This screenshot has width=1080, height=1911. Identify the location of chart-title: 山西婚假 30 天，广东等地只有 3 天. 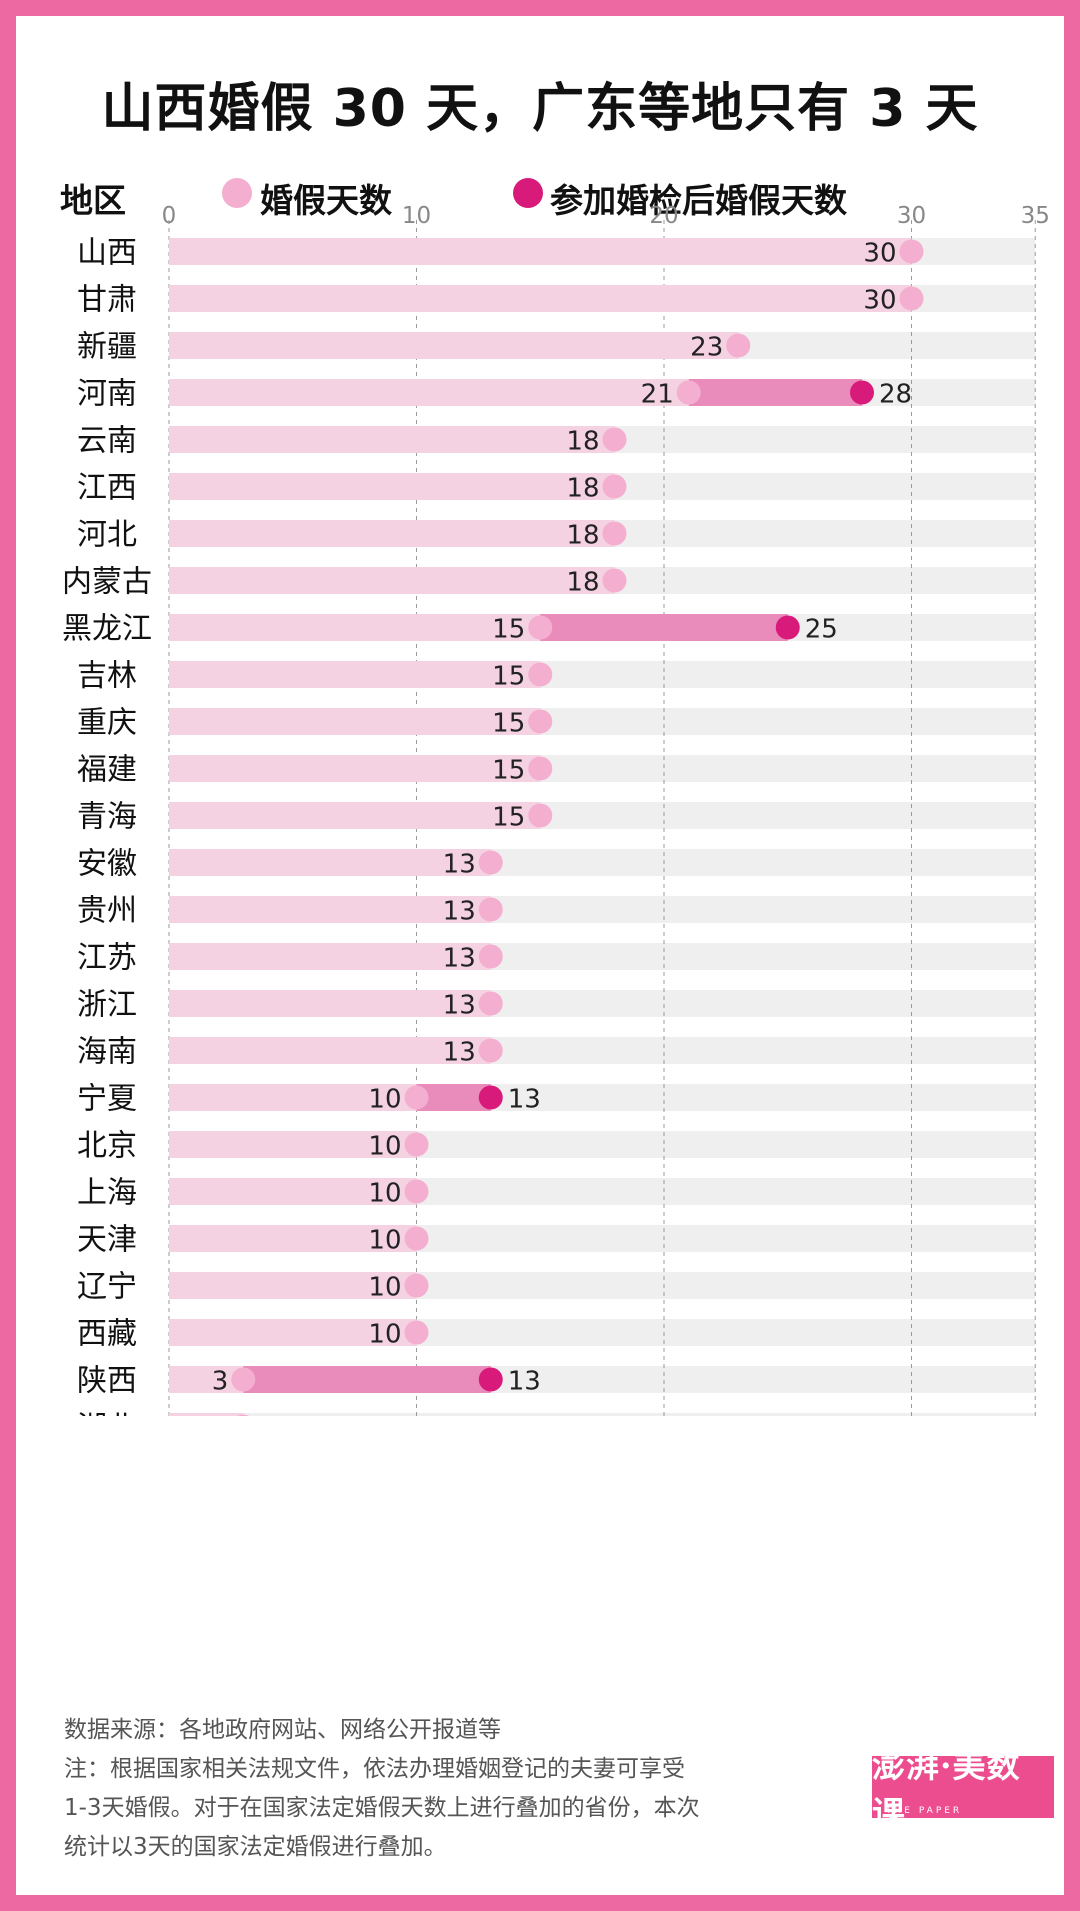
(540, 109).